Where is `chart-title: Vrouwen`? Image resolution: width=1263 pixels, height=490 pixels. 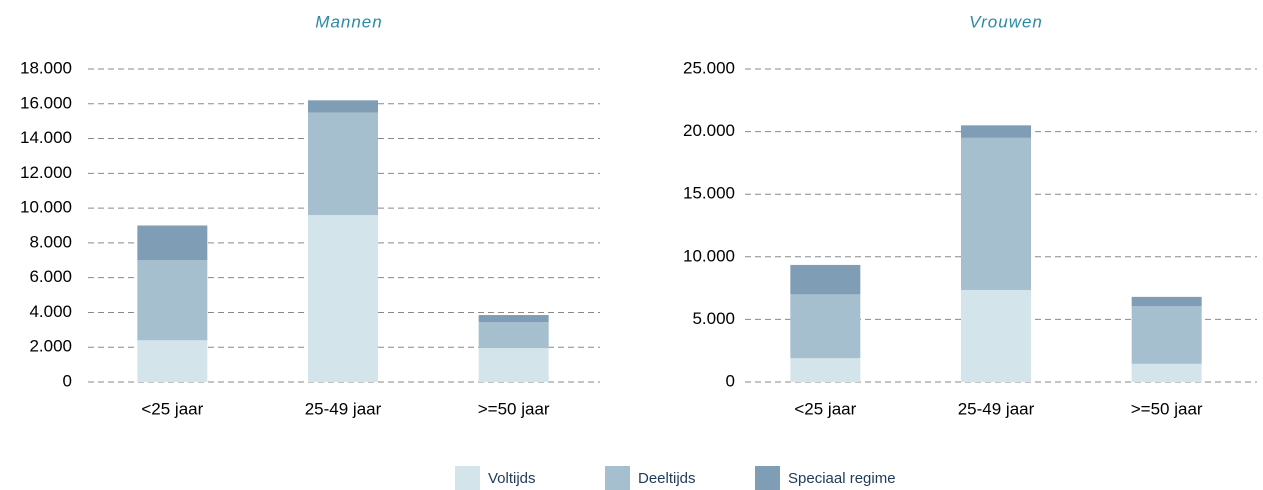 chart-title: Vrouwen is located at coordinates (1006, 21).